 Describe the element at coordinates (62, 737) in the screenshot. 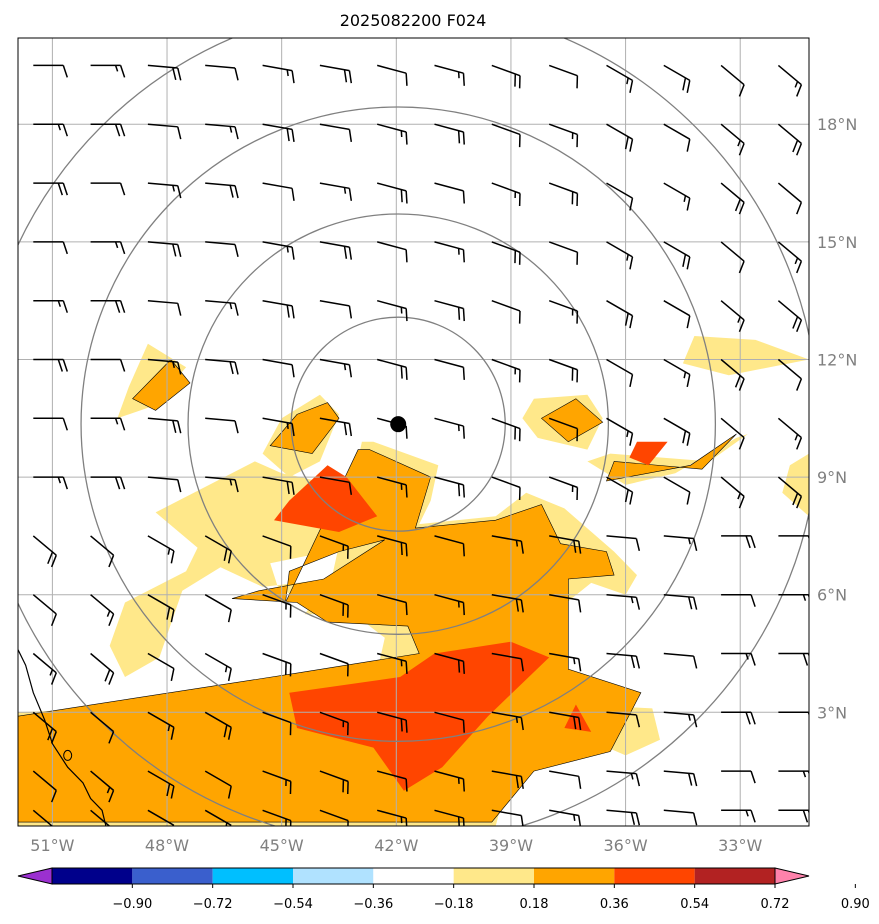

I see `coastline` at that location.